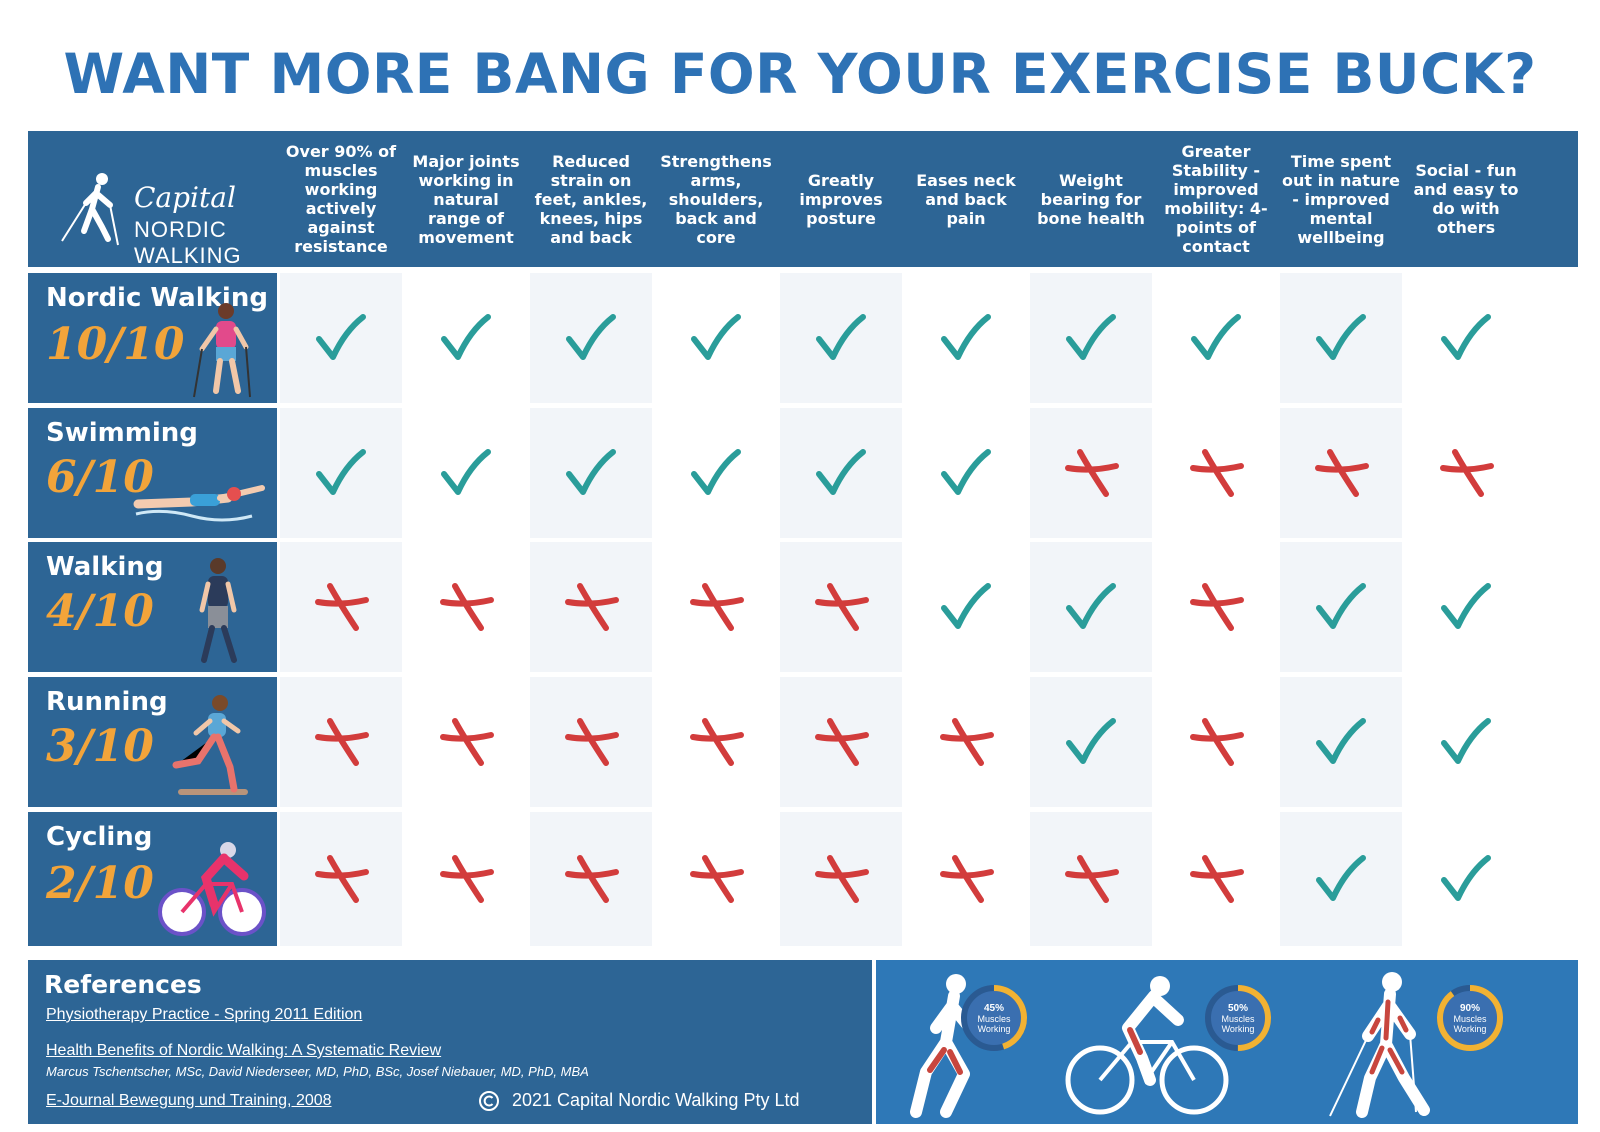  I want to click on page-title: WANT MORE BANG FOR YOUR EXERCISE BUCK?, so click(800, 74).